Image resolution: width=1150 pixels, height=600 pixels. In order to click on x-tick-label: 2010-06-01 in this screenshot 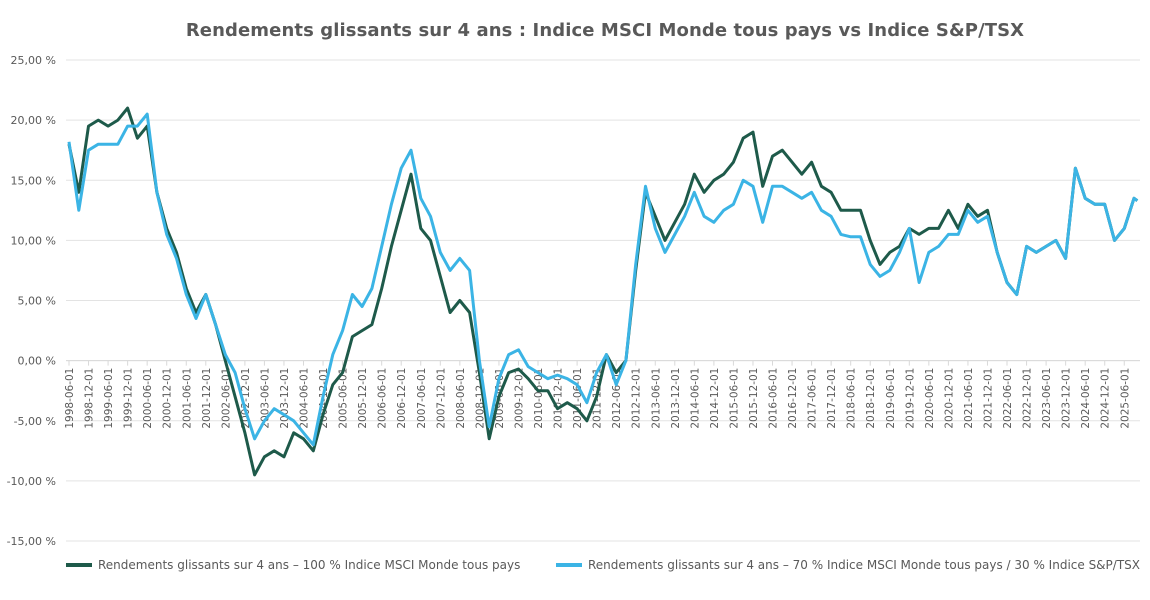, I will do `click(539, 398)`.